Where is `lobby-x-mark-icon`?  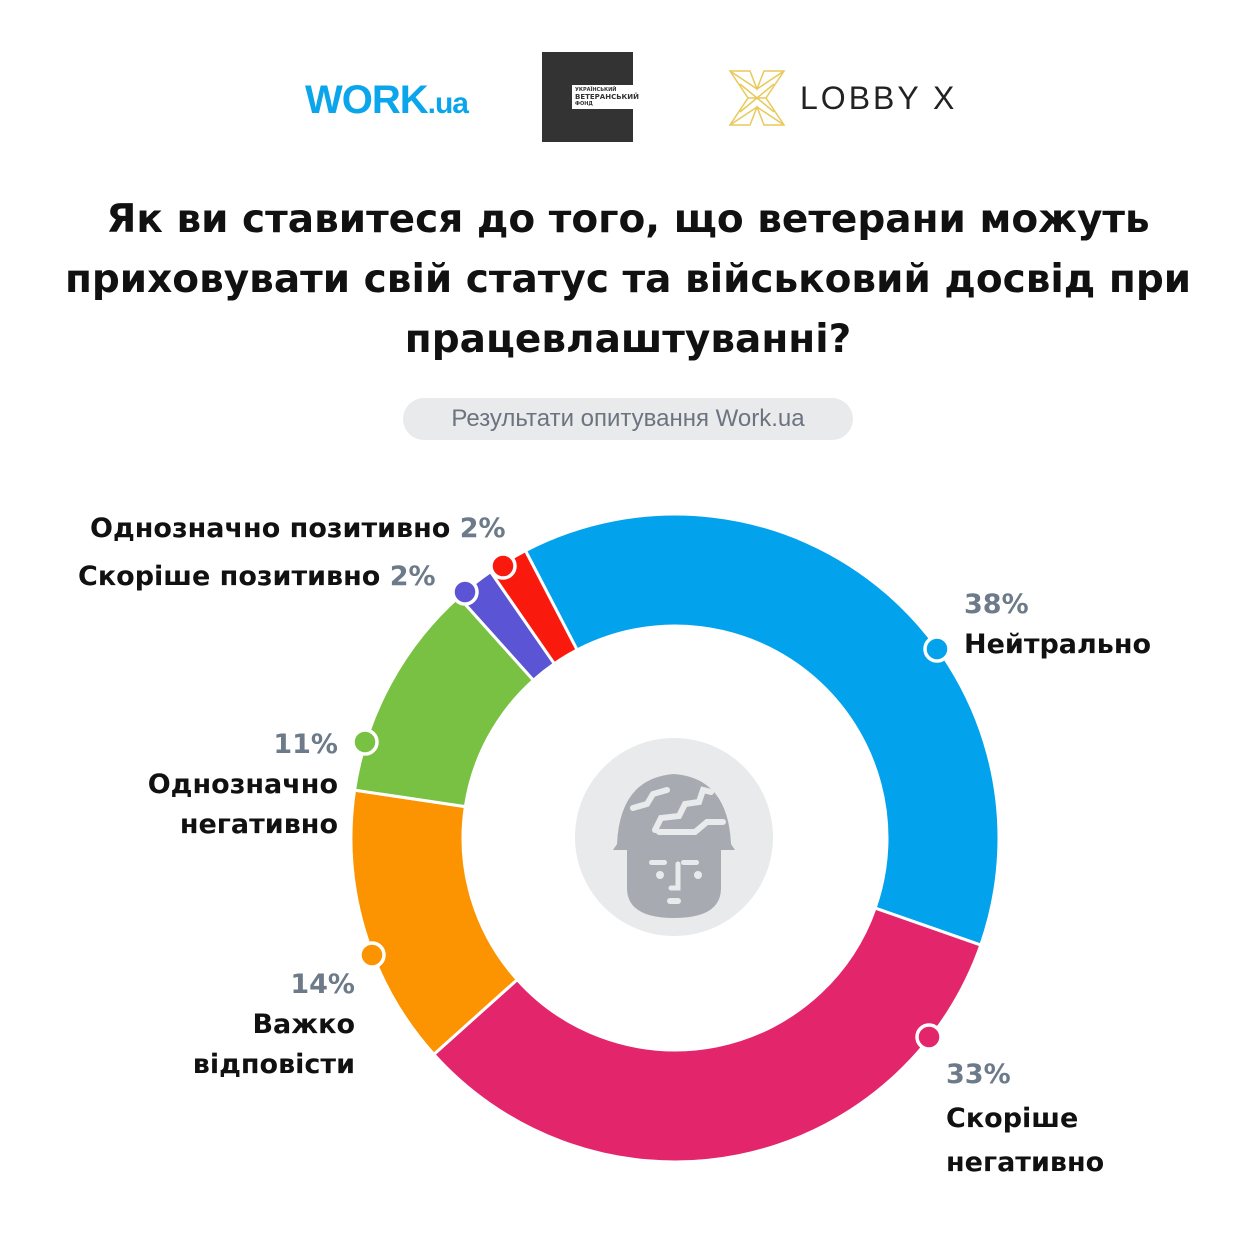
lobby-x-mark-icon is located at coordinates (757, 98).